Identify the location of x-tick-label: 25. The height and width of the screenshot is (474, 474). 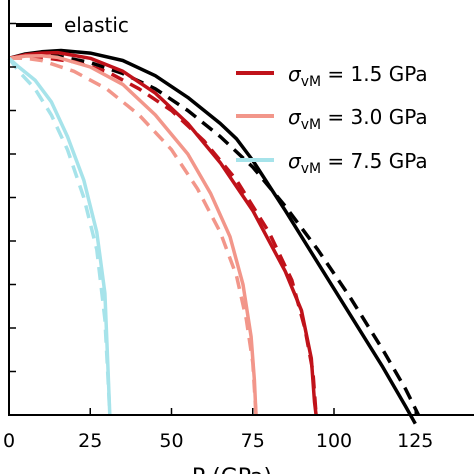
(90, 441).